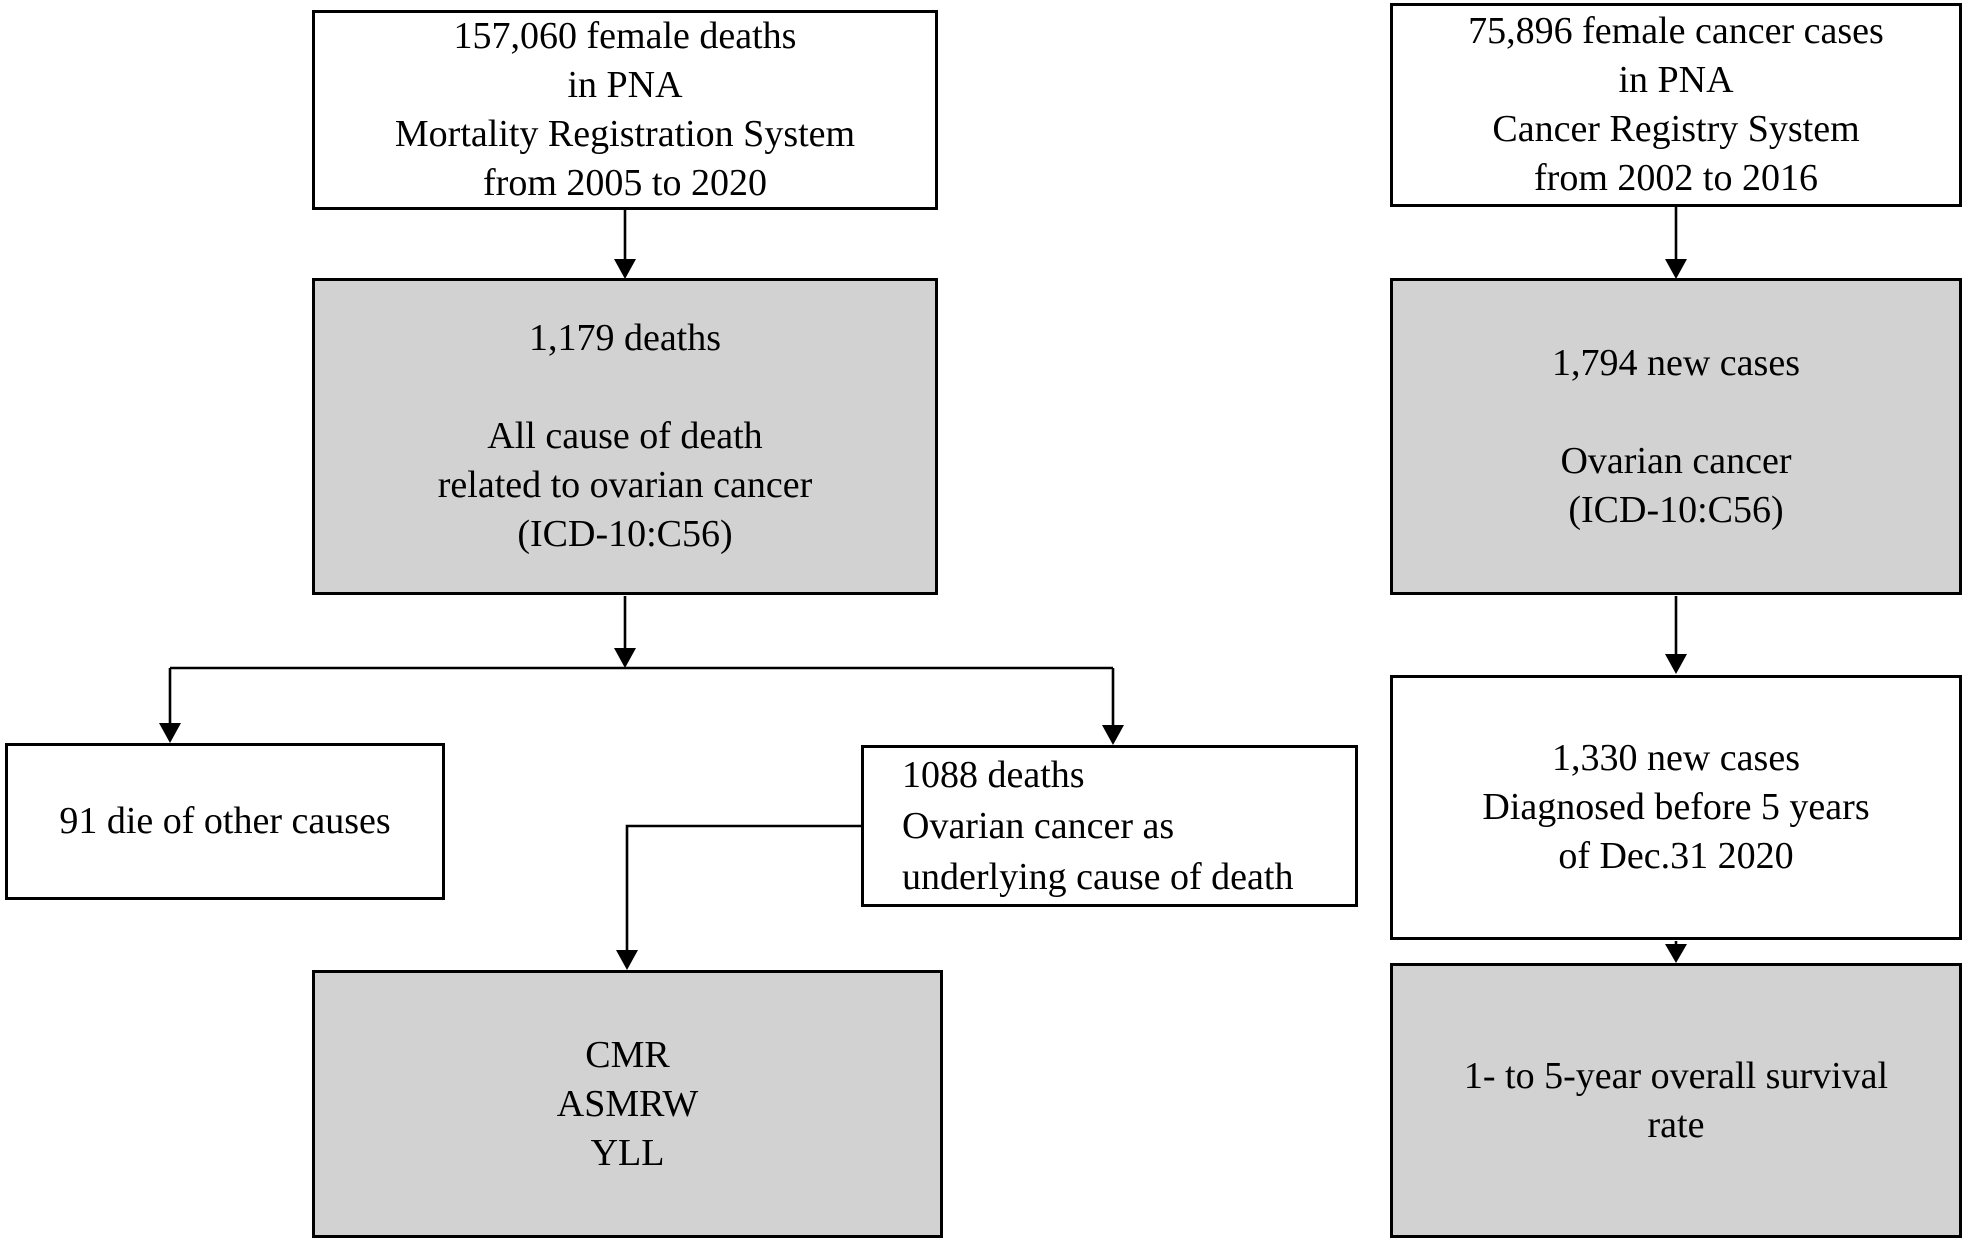 This screenshot has height=1241, width=1969. Describe the element at coordinates (1676, 1100) in the screenshot. I see `survival-outcome-box: 1- to 5-year overall survival rate` at that location.